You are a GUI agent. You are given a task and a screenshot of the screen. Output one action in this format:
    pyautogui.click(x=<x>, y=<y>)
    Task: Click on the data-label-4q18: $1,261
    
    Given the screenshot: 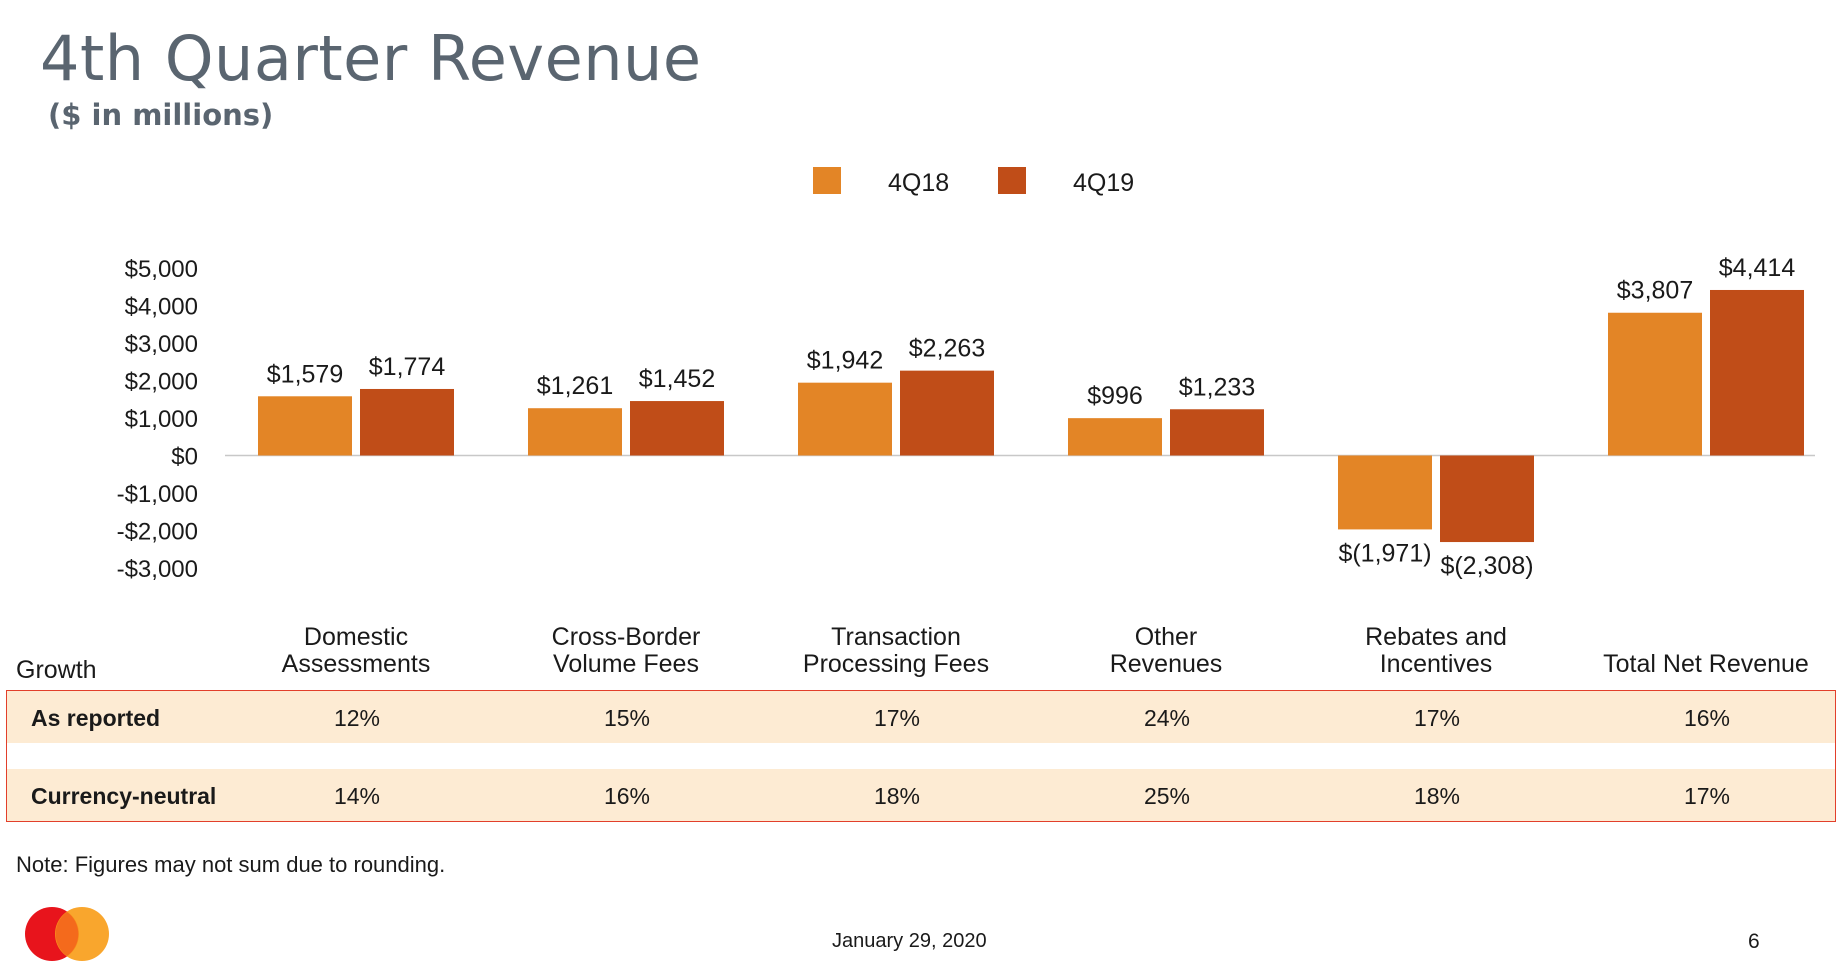 What is the action you would take?
    pyautogui.click(x=575, y=386)
    